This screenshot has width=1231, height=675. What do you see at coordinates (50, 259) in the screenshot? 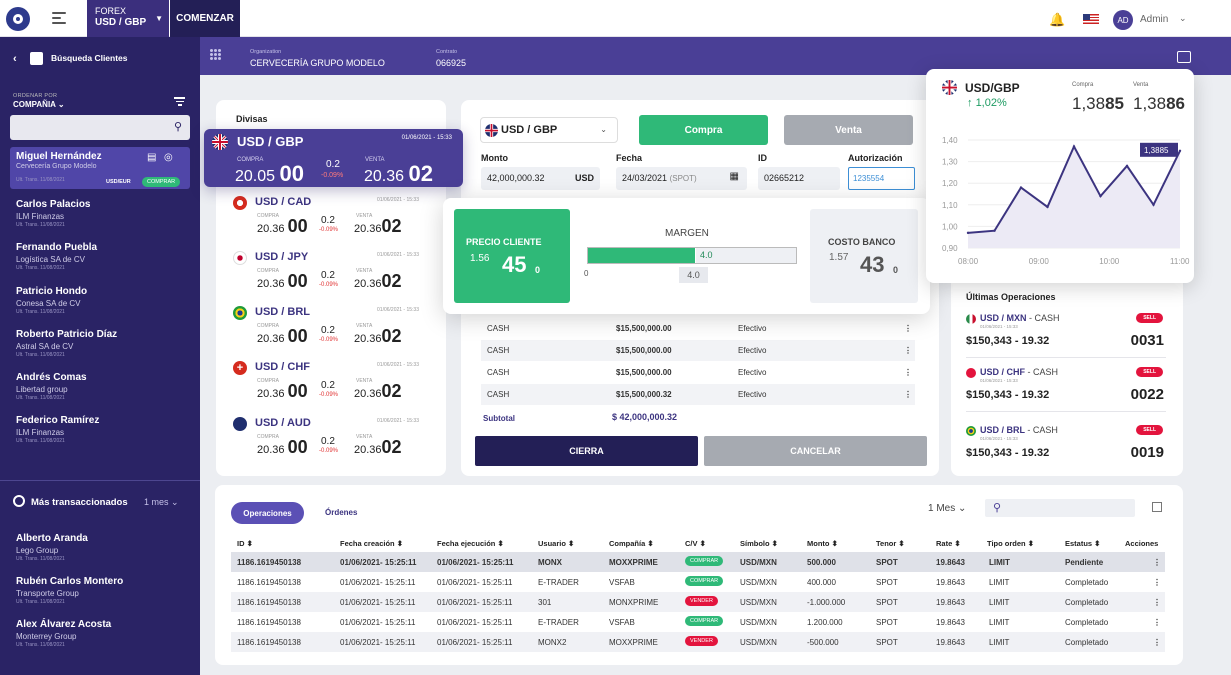
I see `client-company: Logística SA de CV` at bounding box center [50, 259].